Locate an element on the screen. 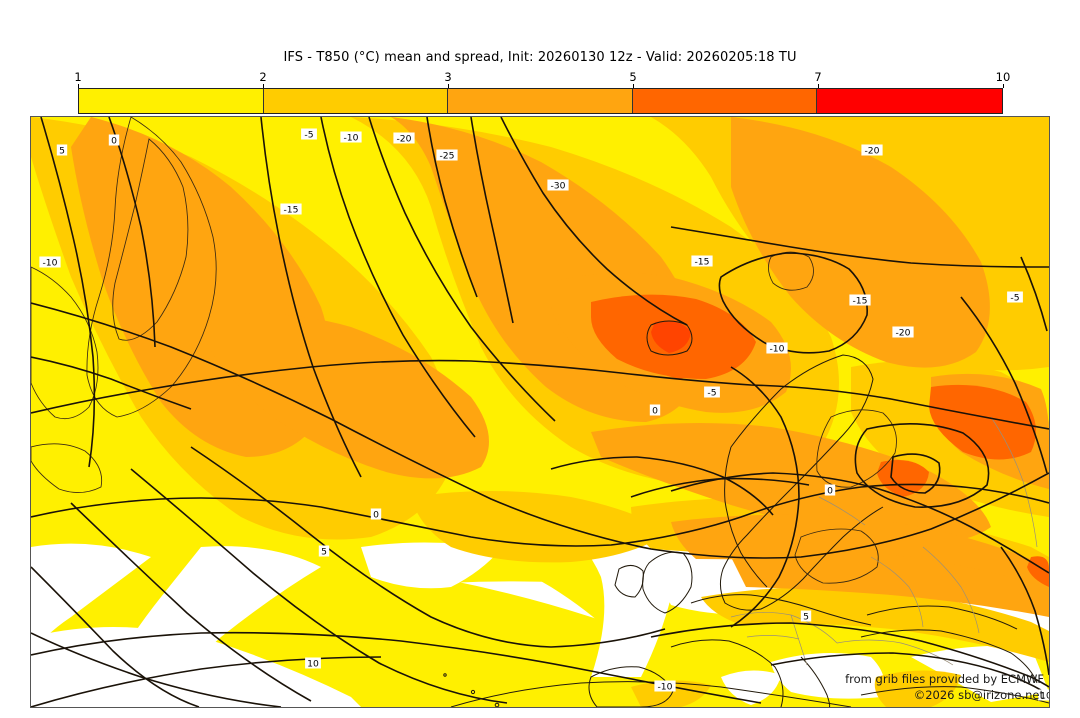  colorbar-tick-label: 5 is located at coordinates (633, 77).